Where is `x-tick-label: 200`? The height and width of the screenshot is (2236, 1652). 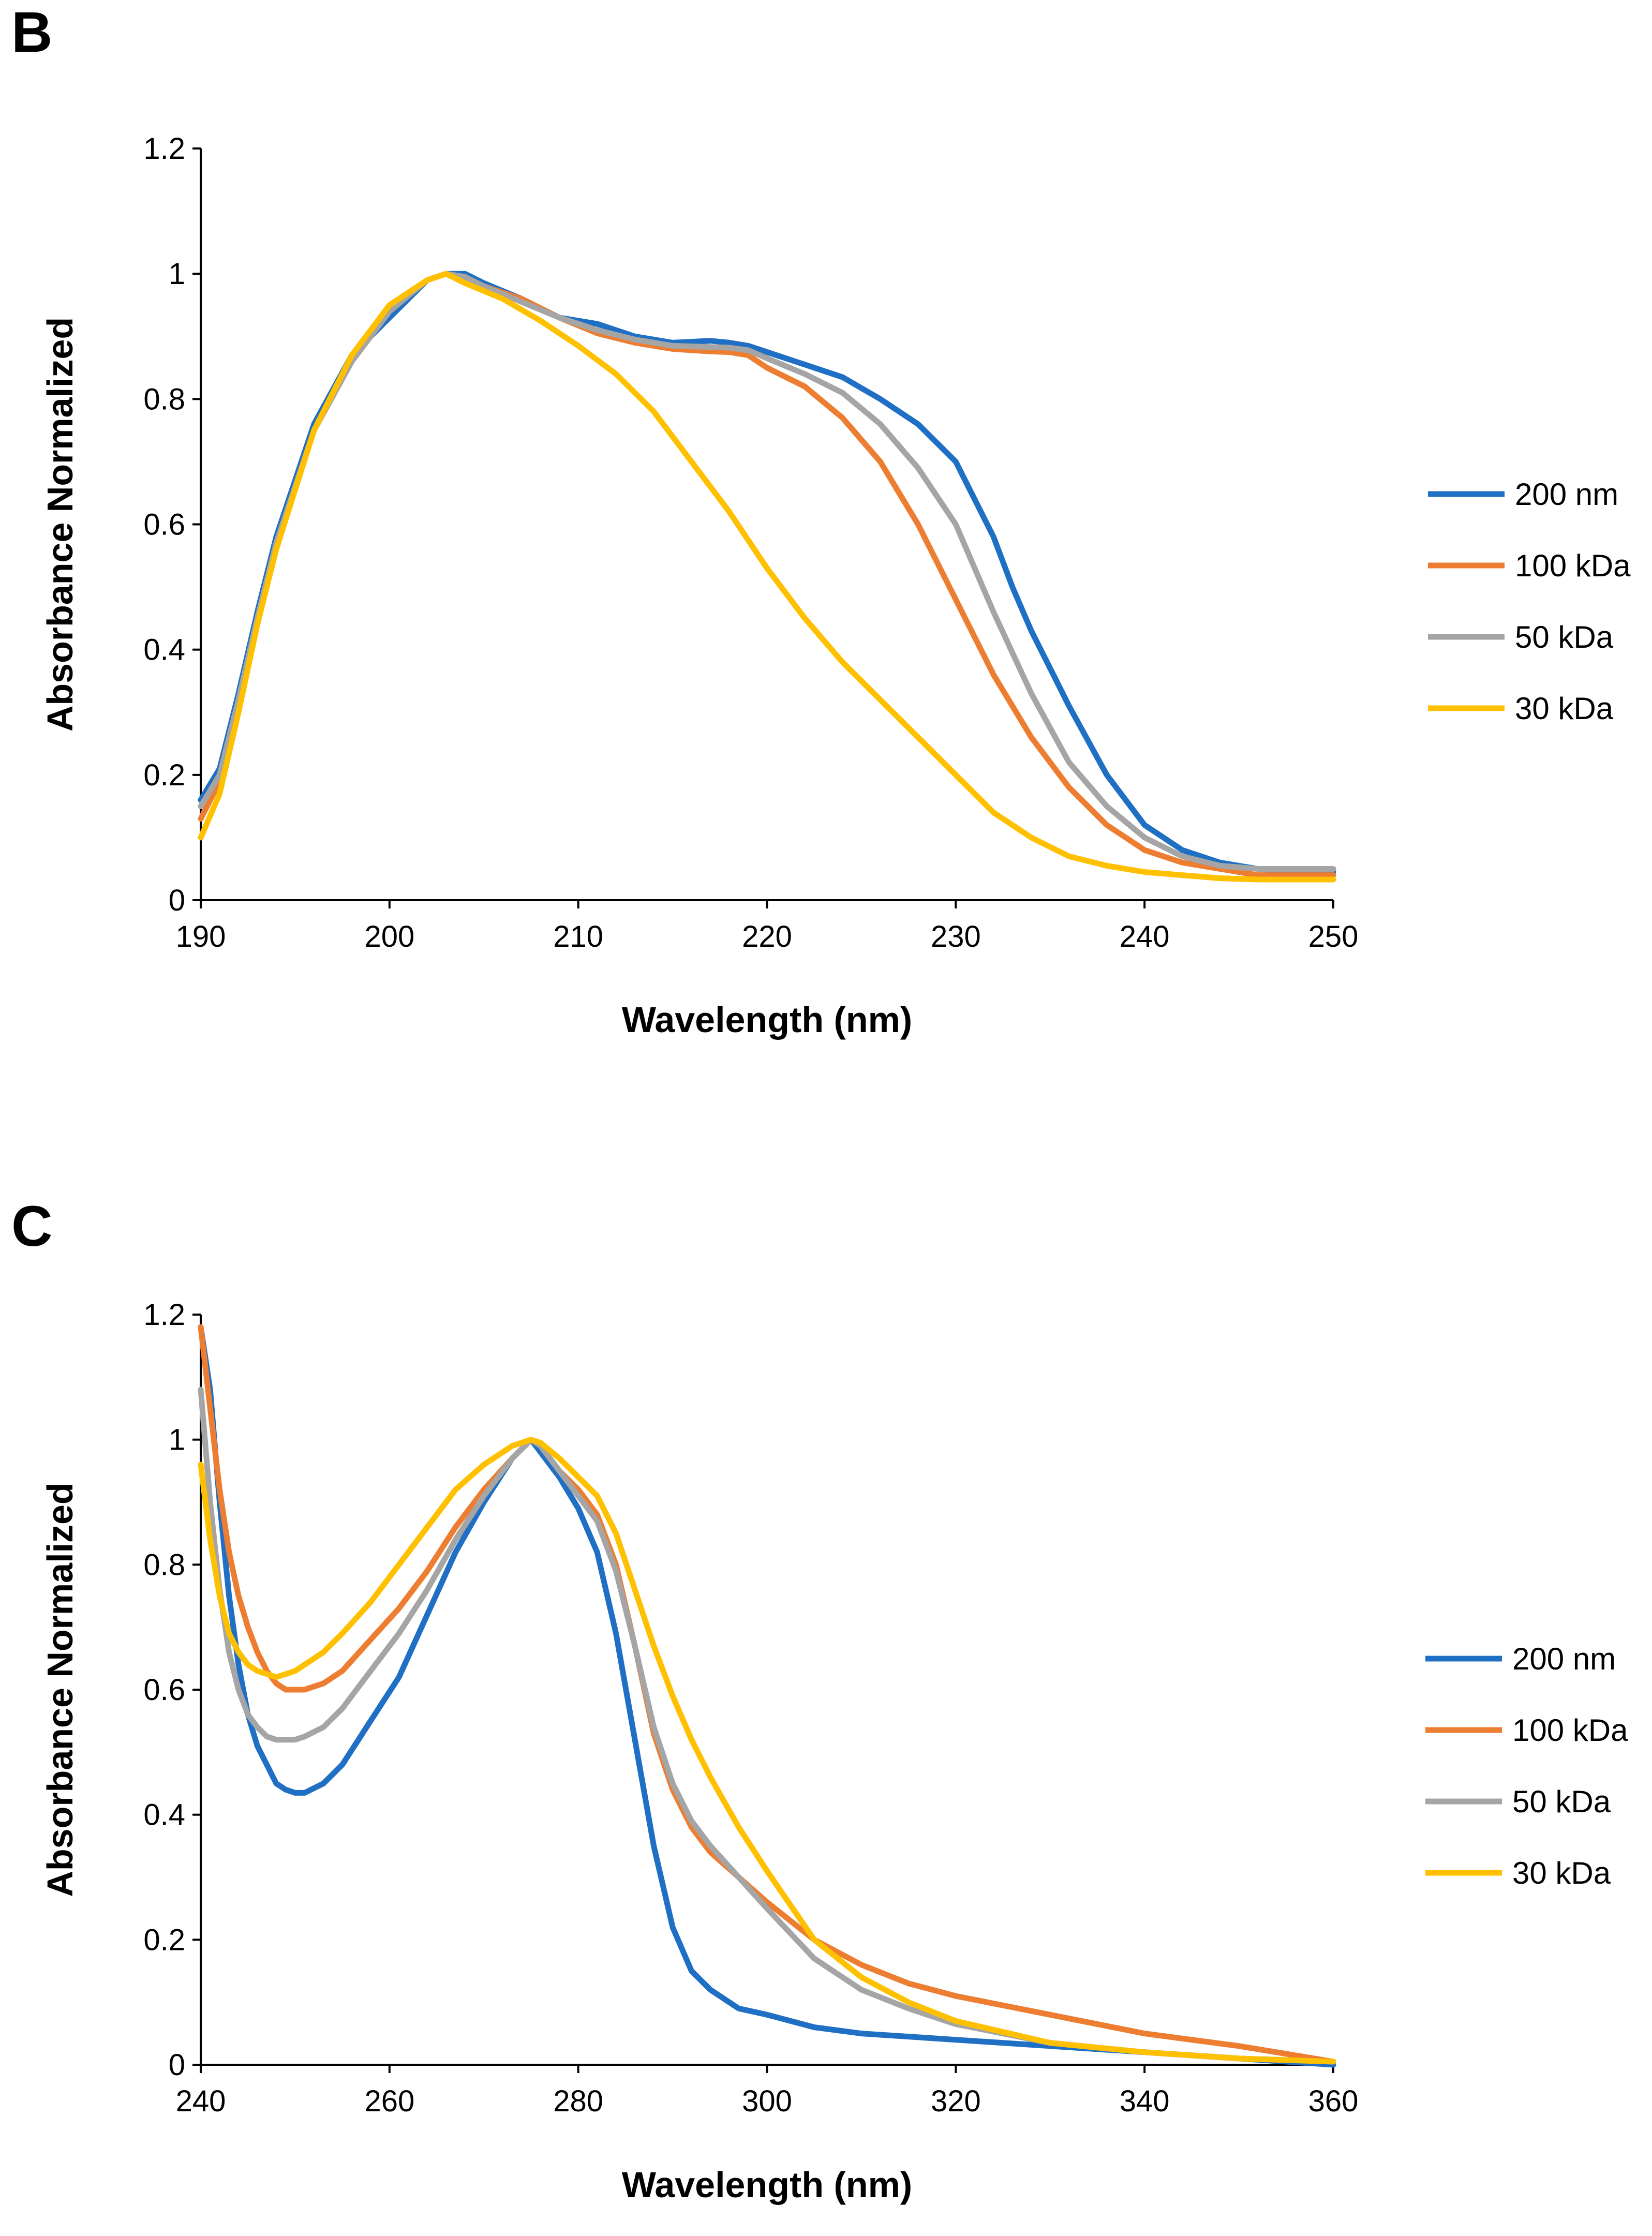
x-tick-label: 200 is located at coordinates (389, 936).